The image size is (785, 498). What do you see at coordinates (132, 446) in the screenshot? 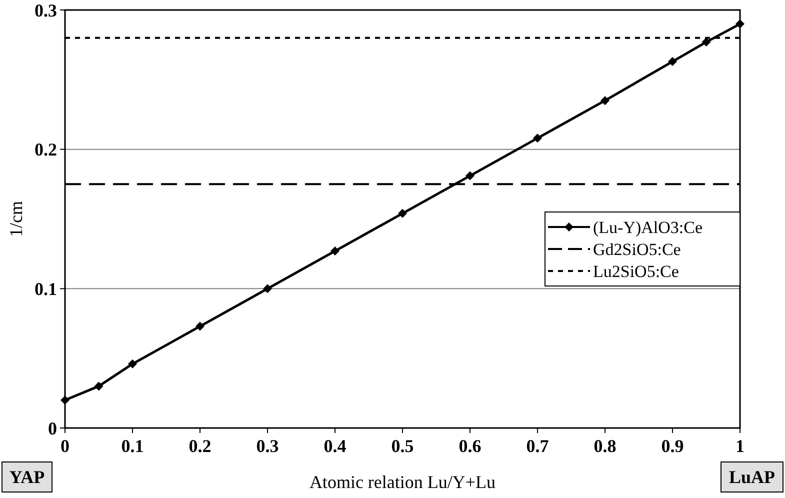
I see `x-tick-label: 0.1` at bounding box center [132, 446].